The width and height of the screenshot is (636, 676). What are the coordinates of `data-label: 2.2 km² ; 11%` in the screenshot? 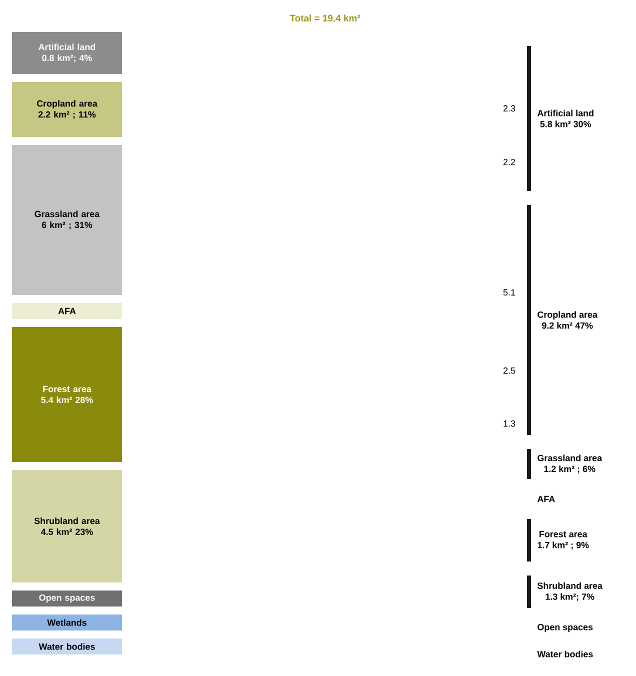 It's located at (67, 115).